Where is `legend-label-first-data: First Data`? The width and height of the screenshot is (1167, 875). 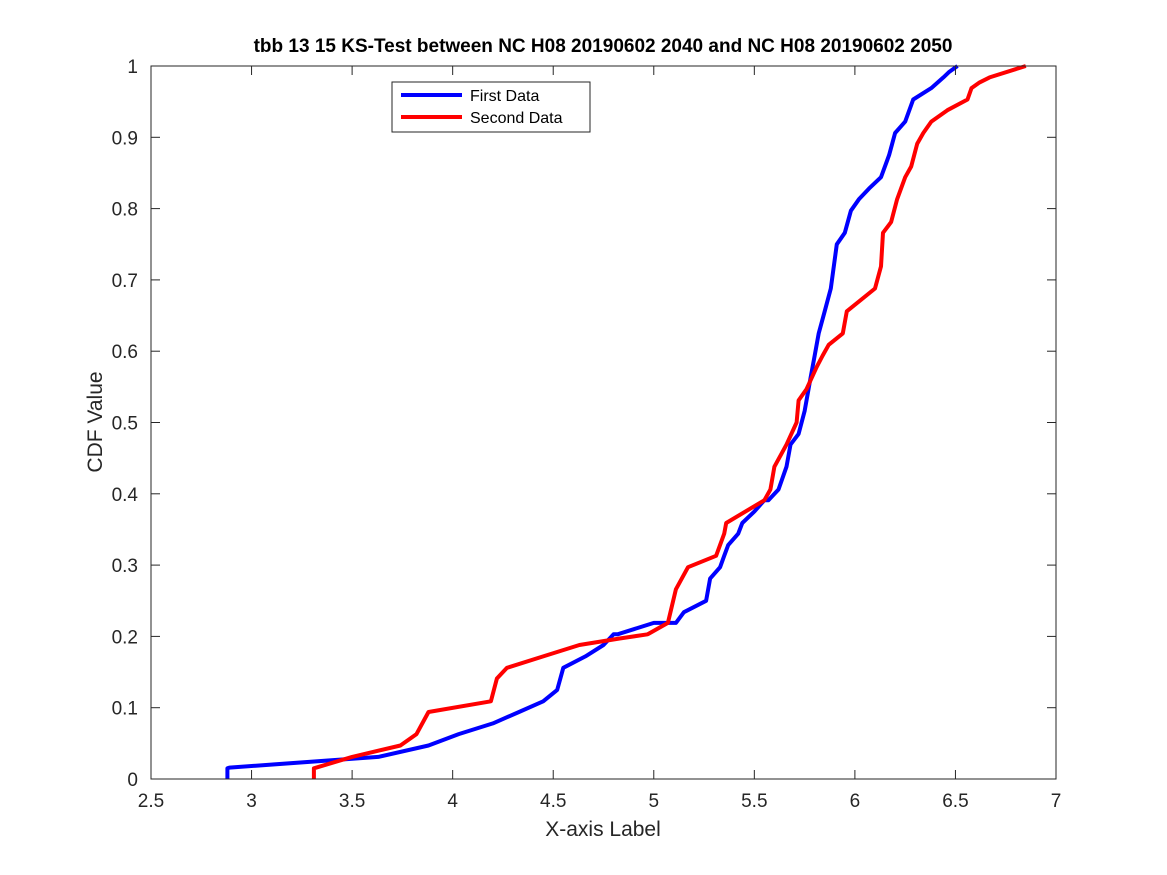 legend-label-first-data: First Data is located at coordinates (504, 96).